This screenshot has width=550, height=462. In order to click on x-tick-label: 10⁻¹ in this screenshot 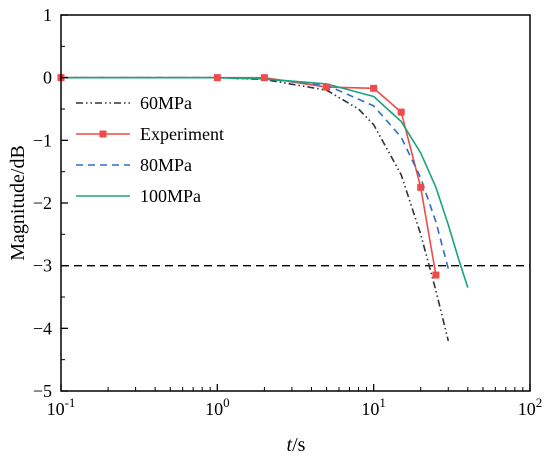, I will do `click(61, 407)`.